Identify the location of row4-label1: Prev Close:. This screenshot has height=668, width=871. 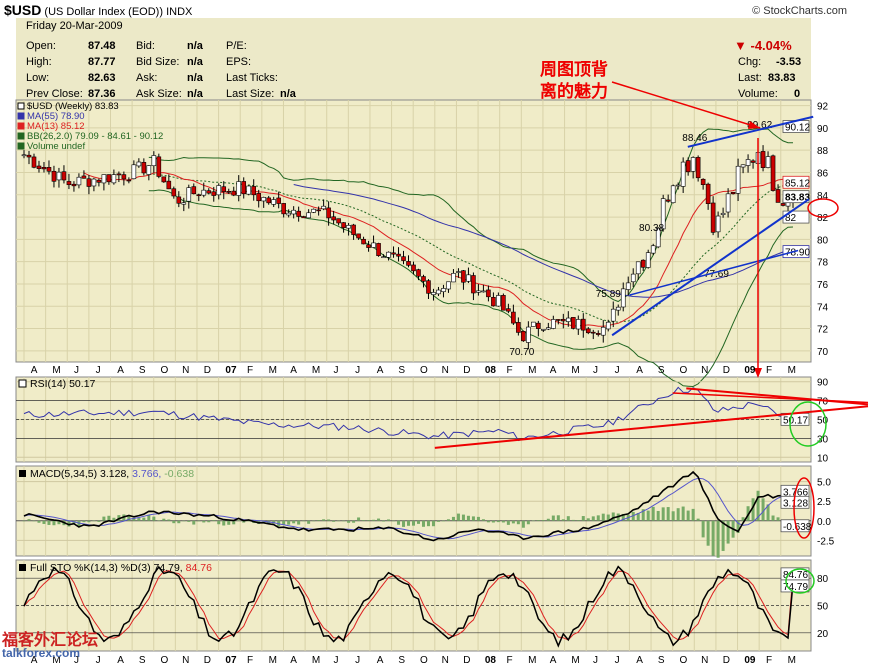
(54, 94).